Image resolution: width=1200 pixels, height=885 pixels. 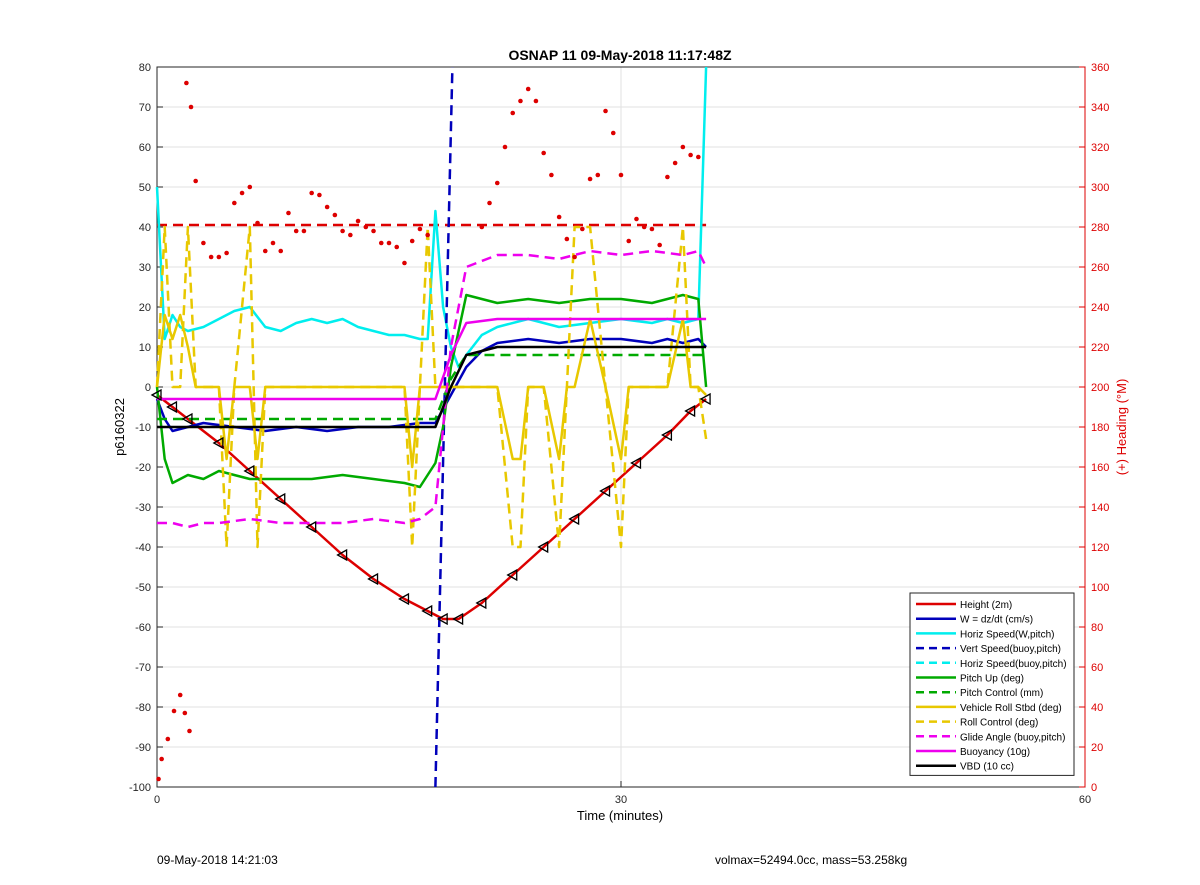 What do you see at coordinates (620, 815) in the screenshot?
I see `x-axis-label: Time (minutes)` at bounding box center [620, 815].